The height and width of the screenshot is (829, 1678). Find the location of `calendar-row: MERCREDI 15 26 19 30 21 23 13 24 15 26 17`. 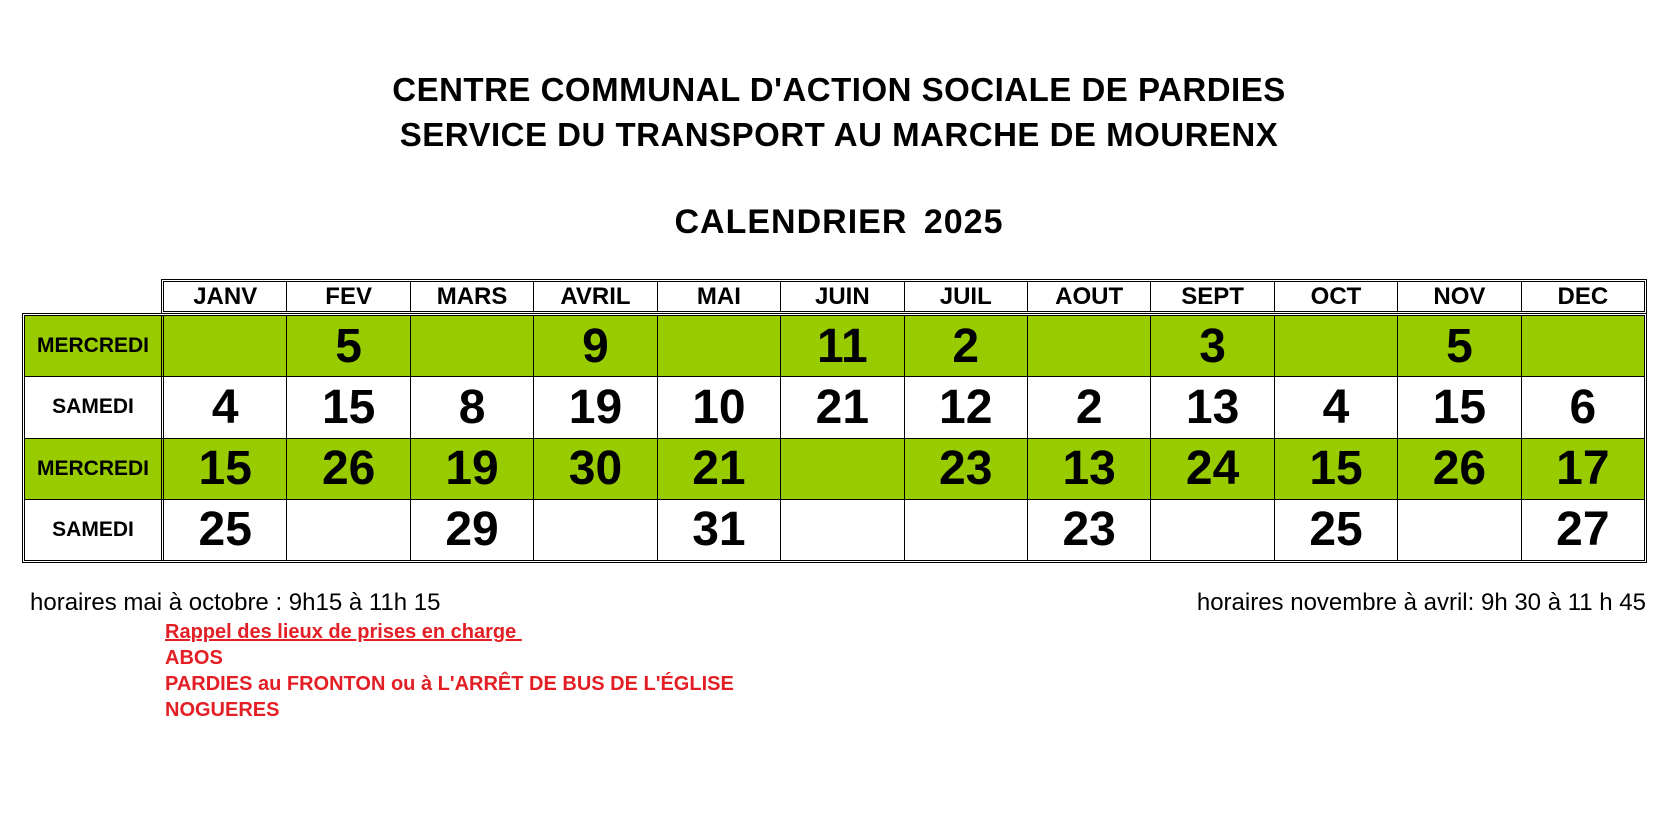

calendar-row: MERCREDI 15 26 19 30 21 23 13 24 15 26 17 is located at coordinates (834, 468).